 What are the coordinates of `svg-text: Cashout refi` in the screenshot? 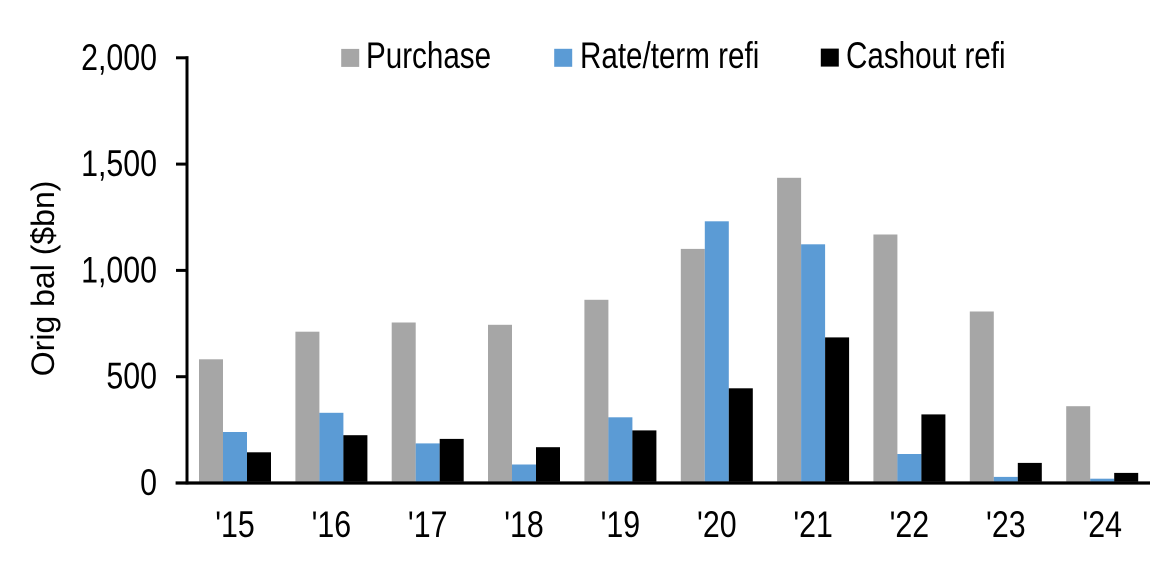 It's located at (926, 56).